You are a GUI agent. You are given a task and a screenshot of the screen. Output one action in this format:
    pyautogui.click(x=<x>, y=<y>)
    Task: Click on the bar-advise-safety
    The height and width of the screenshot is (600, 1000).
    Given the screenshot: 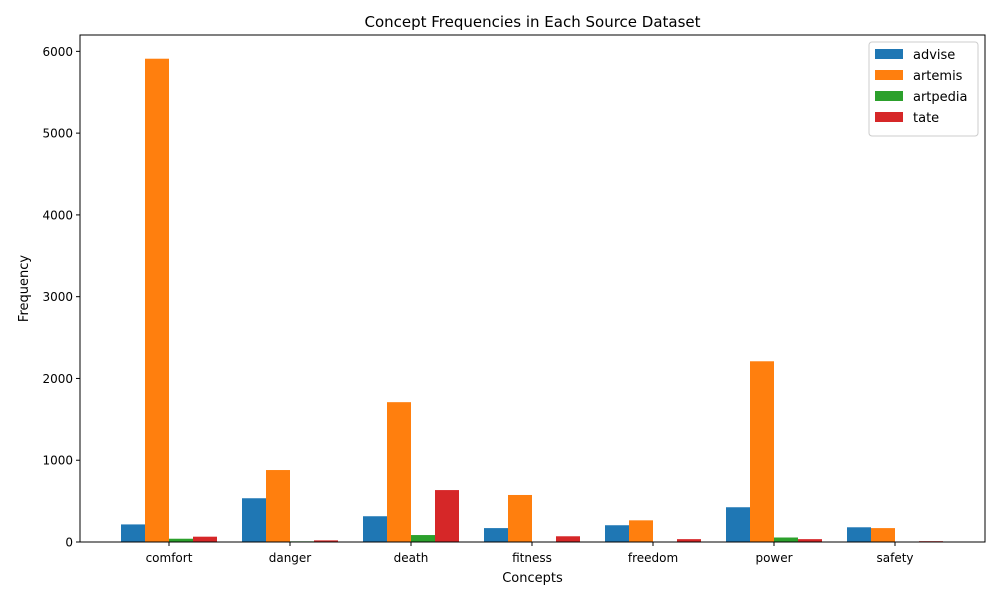 What is the action you would take?
    pyautogui.click(x=859, y=534)
    